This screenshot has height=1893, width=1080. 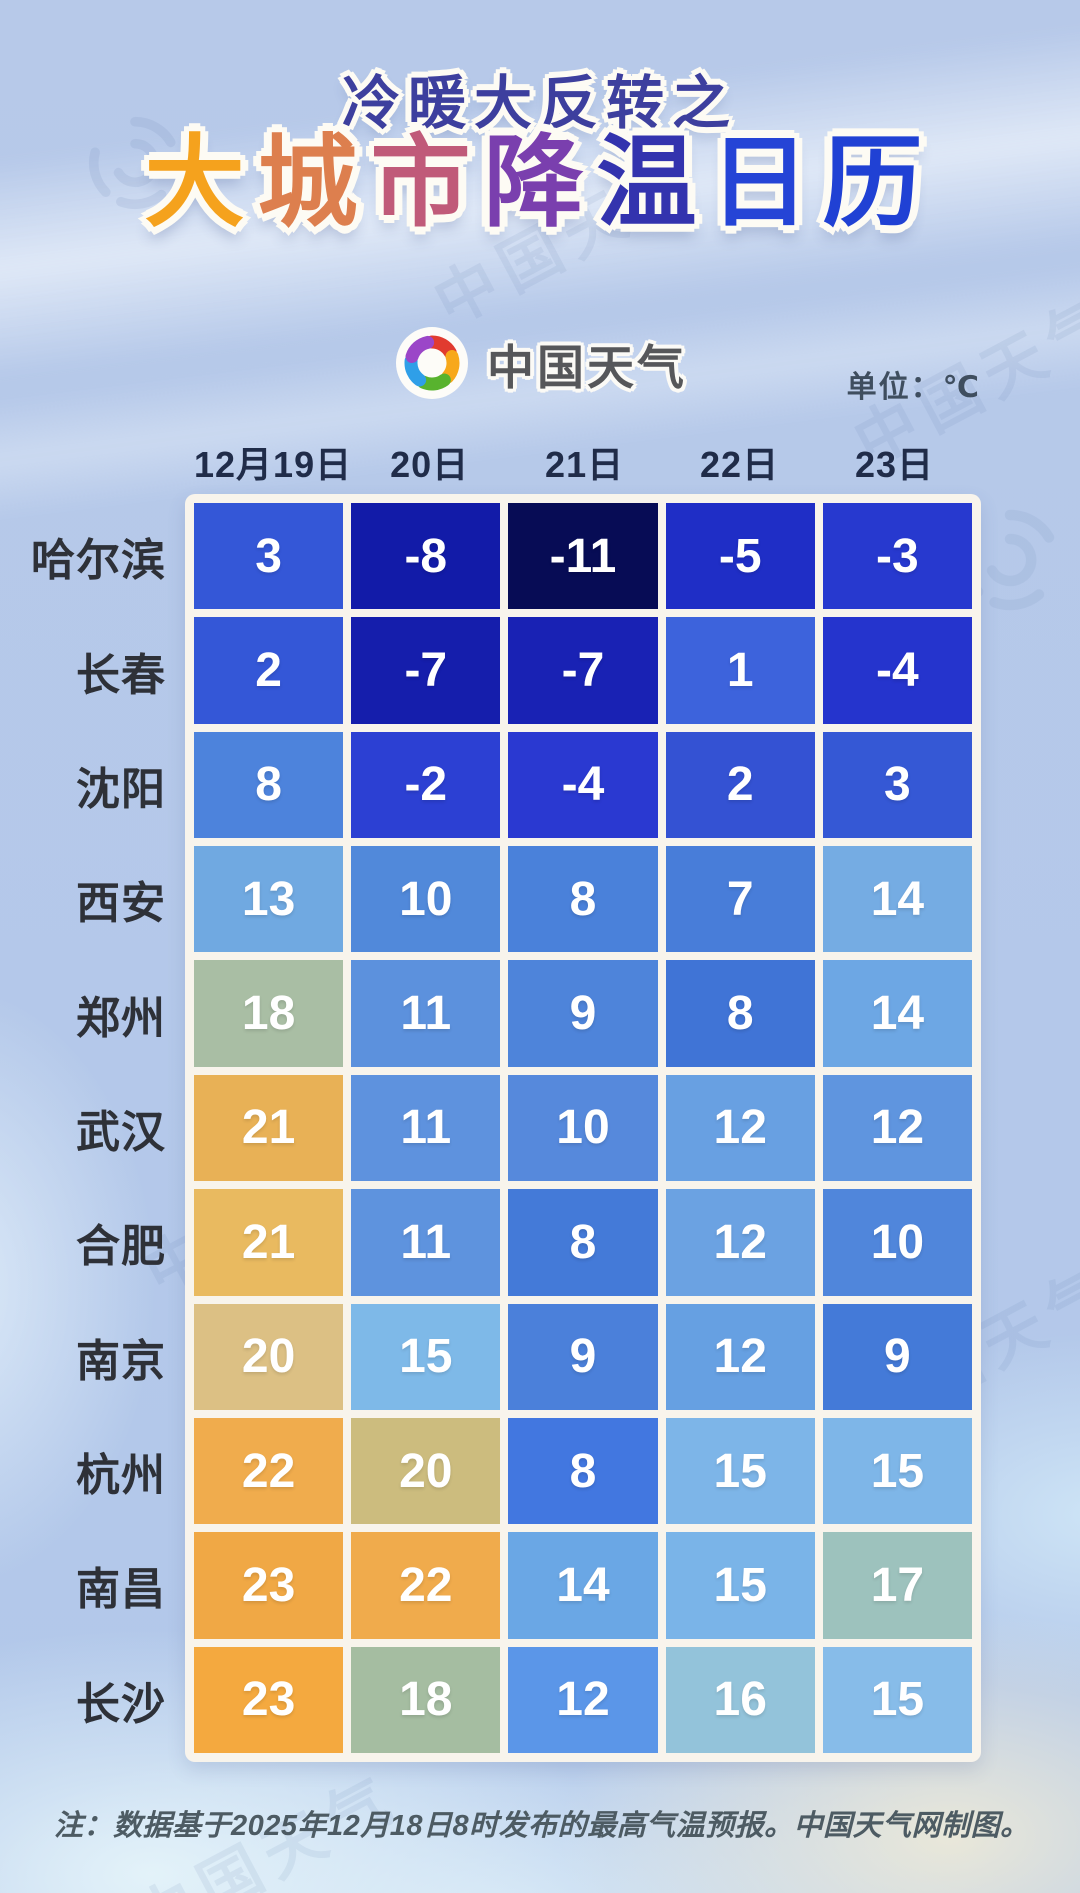 What do you see at coordinates (740, 464) in the screenshot?
I see `date-header: 22日` at bounding box center [740, 464].